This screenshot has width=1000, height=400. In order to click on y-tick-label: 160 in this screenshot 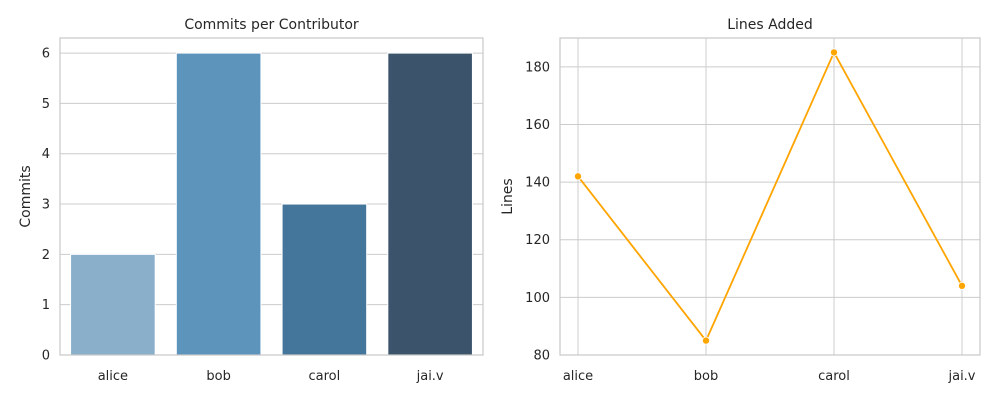, I will do `click(537, 125)`.